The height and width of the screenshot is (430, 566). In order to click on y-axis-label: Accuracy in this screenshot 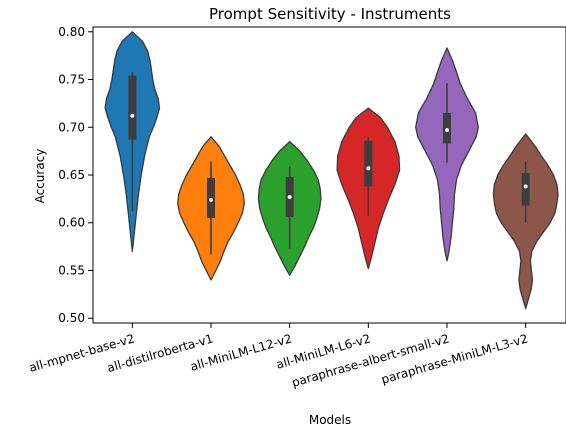, I will do `click(40, 176)`.